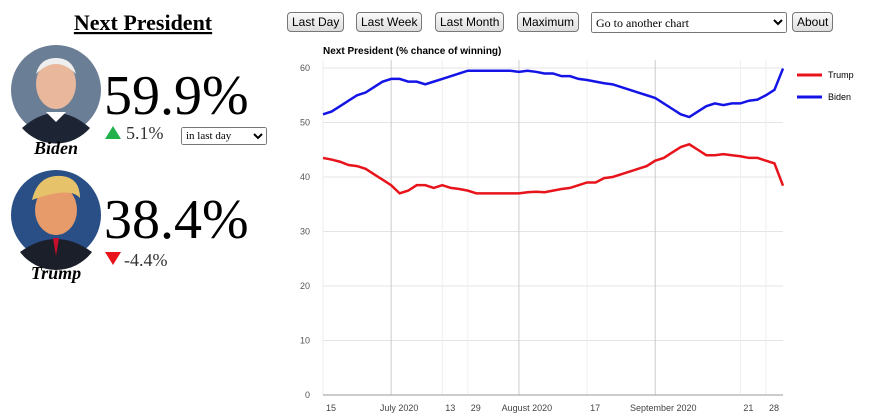  Describe the element at coordinates (841, 75) in the screenshot. I see `legend-label: Trump` at that location.